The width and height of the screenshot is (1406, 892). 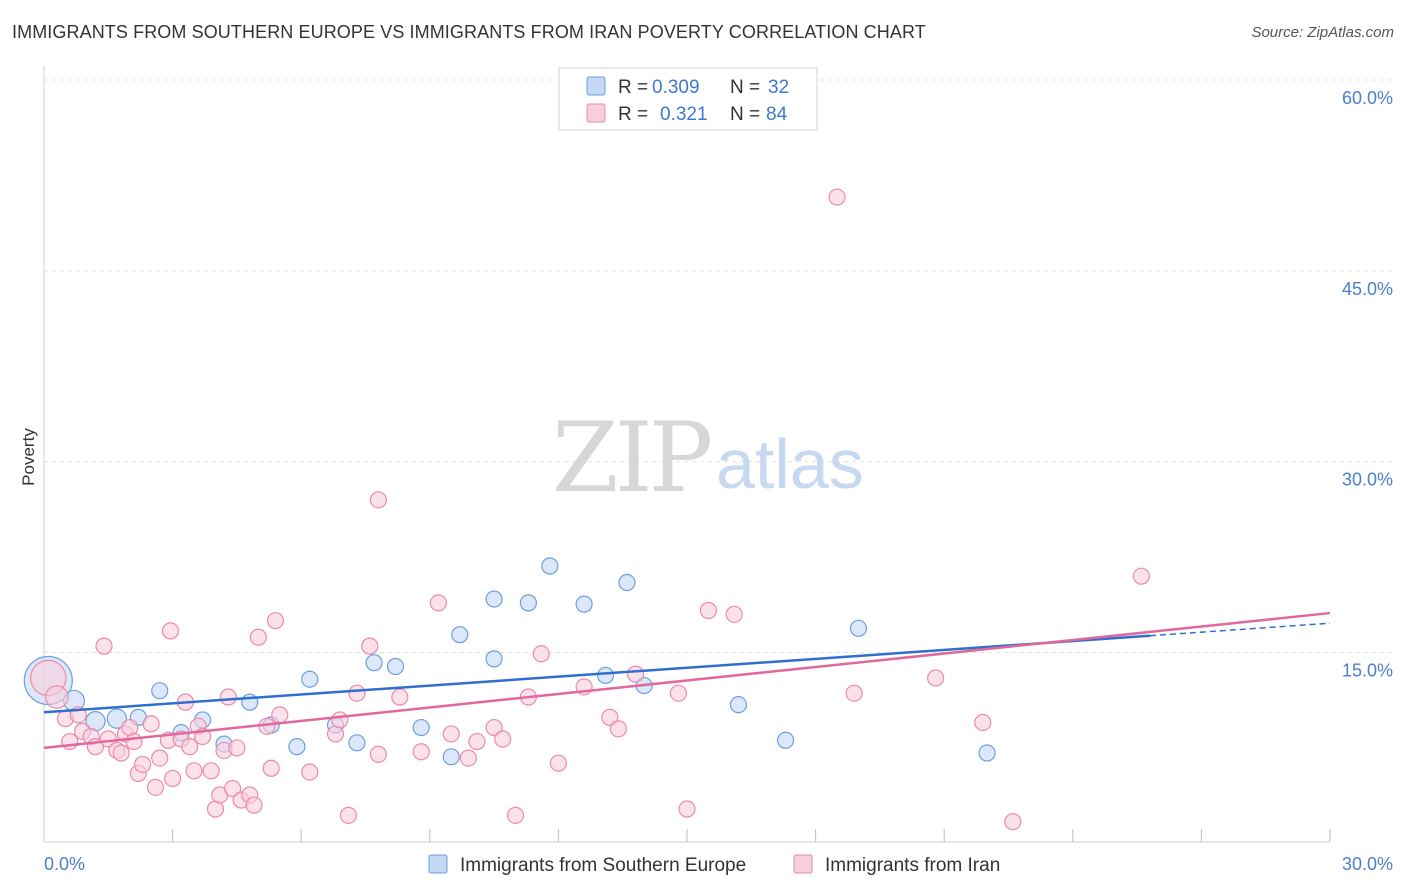 I want to click on x-tick-label: 30.0%, so click(x=1367, y=864).